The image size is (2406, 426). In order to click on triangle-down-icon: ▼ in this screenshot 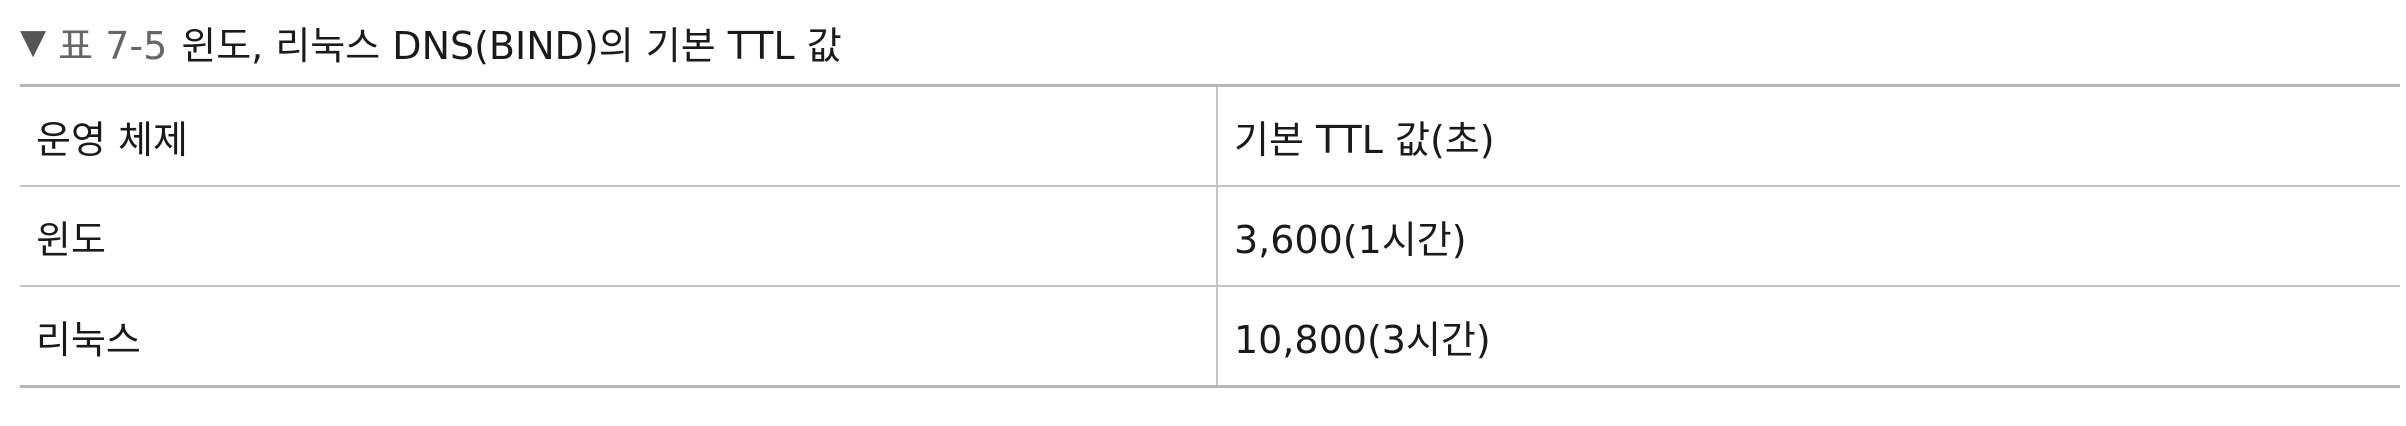, I will do `click(33, 42)`.